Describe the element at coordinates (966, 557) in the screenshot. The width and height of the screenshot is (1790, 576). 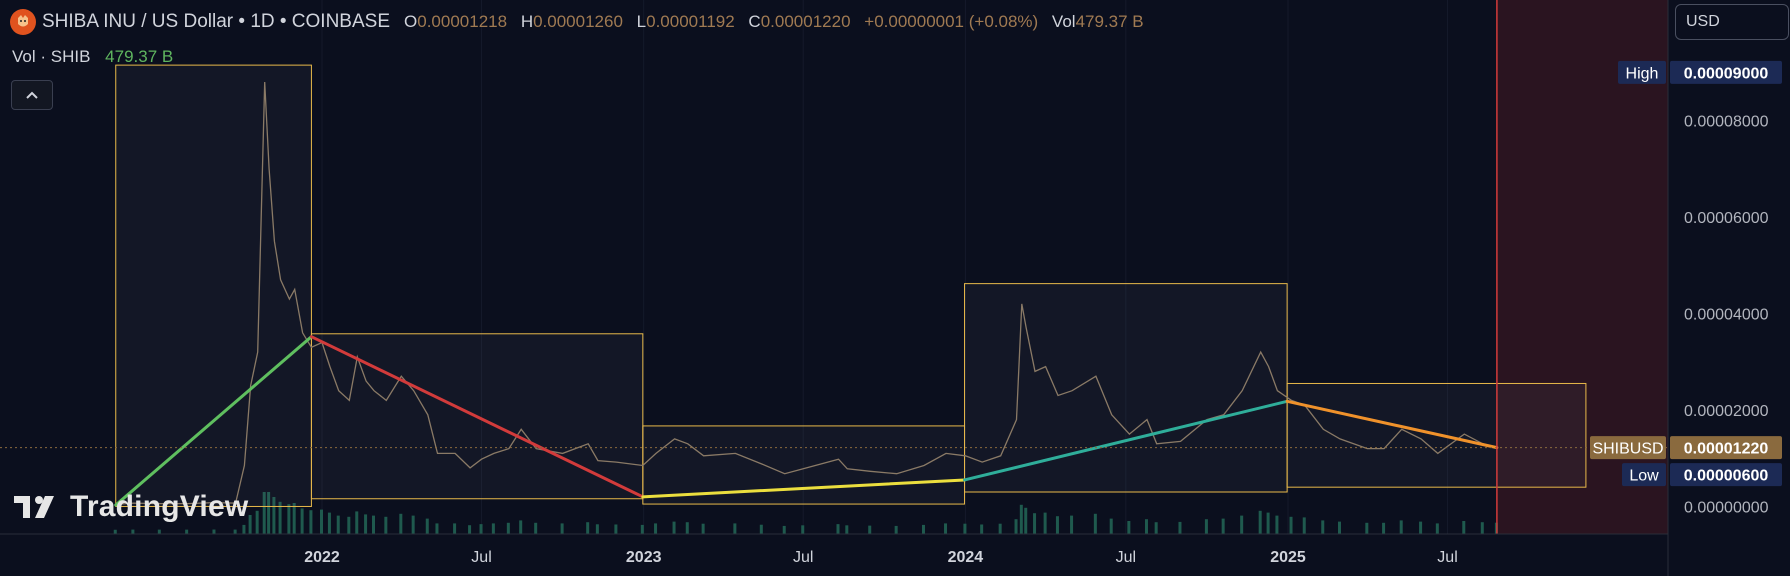
I see `x-tick-label: 2024` at that location.